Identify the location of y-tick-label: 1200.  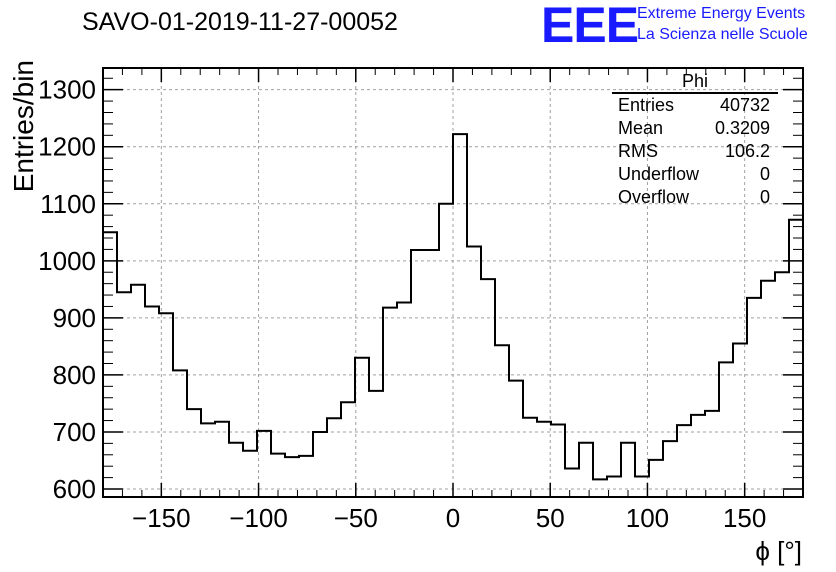
(67, 147).